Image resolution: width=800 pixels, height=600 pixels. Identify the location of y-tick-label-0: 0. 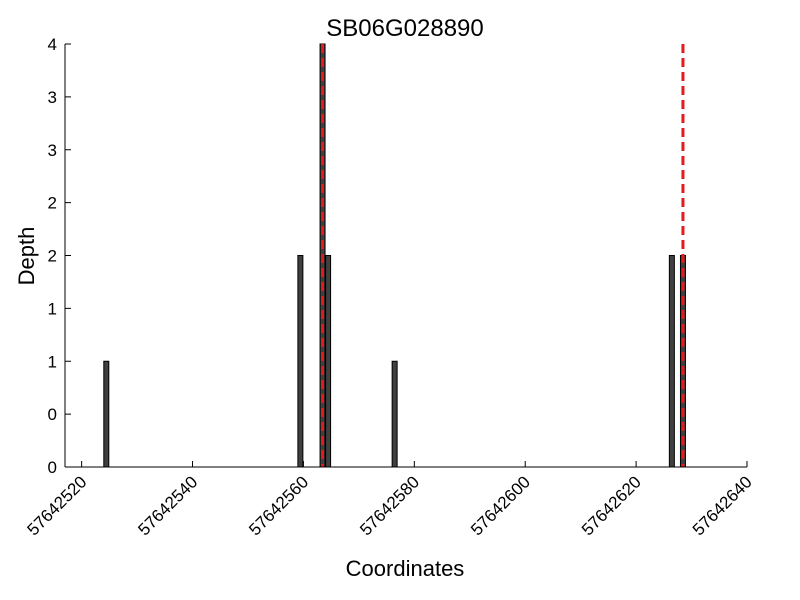
(52, 467).